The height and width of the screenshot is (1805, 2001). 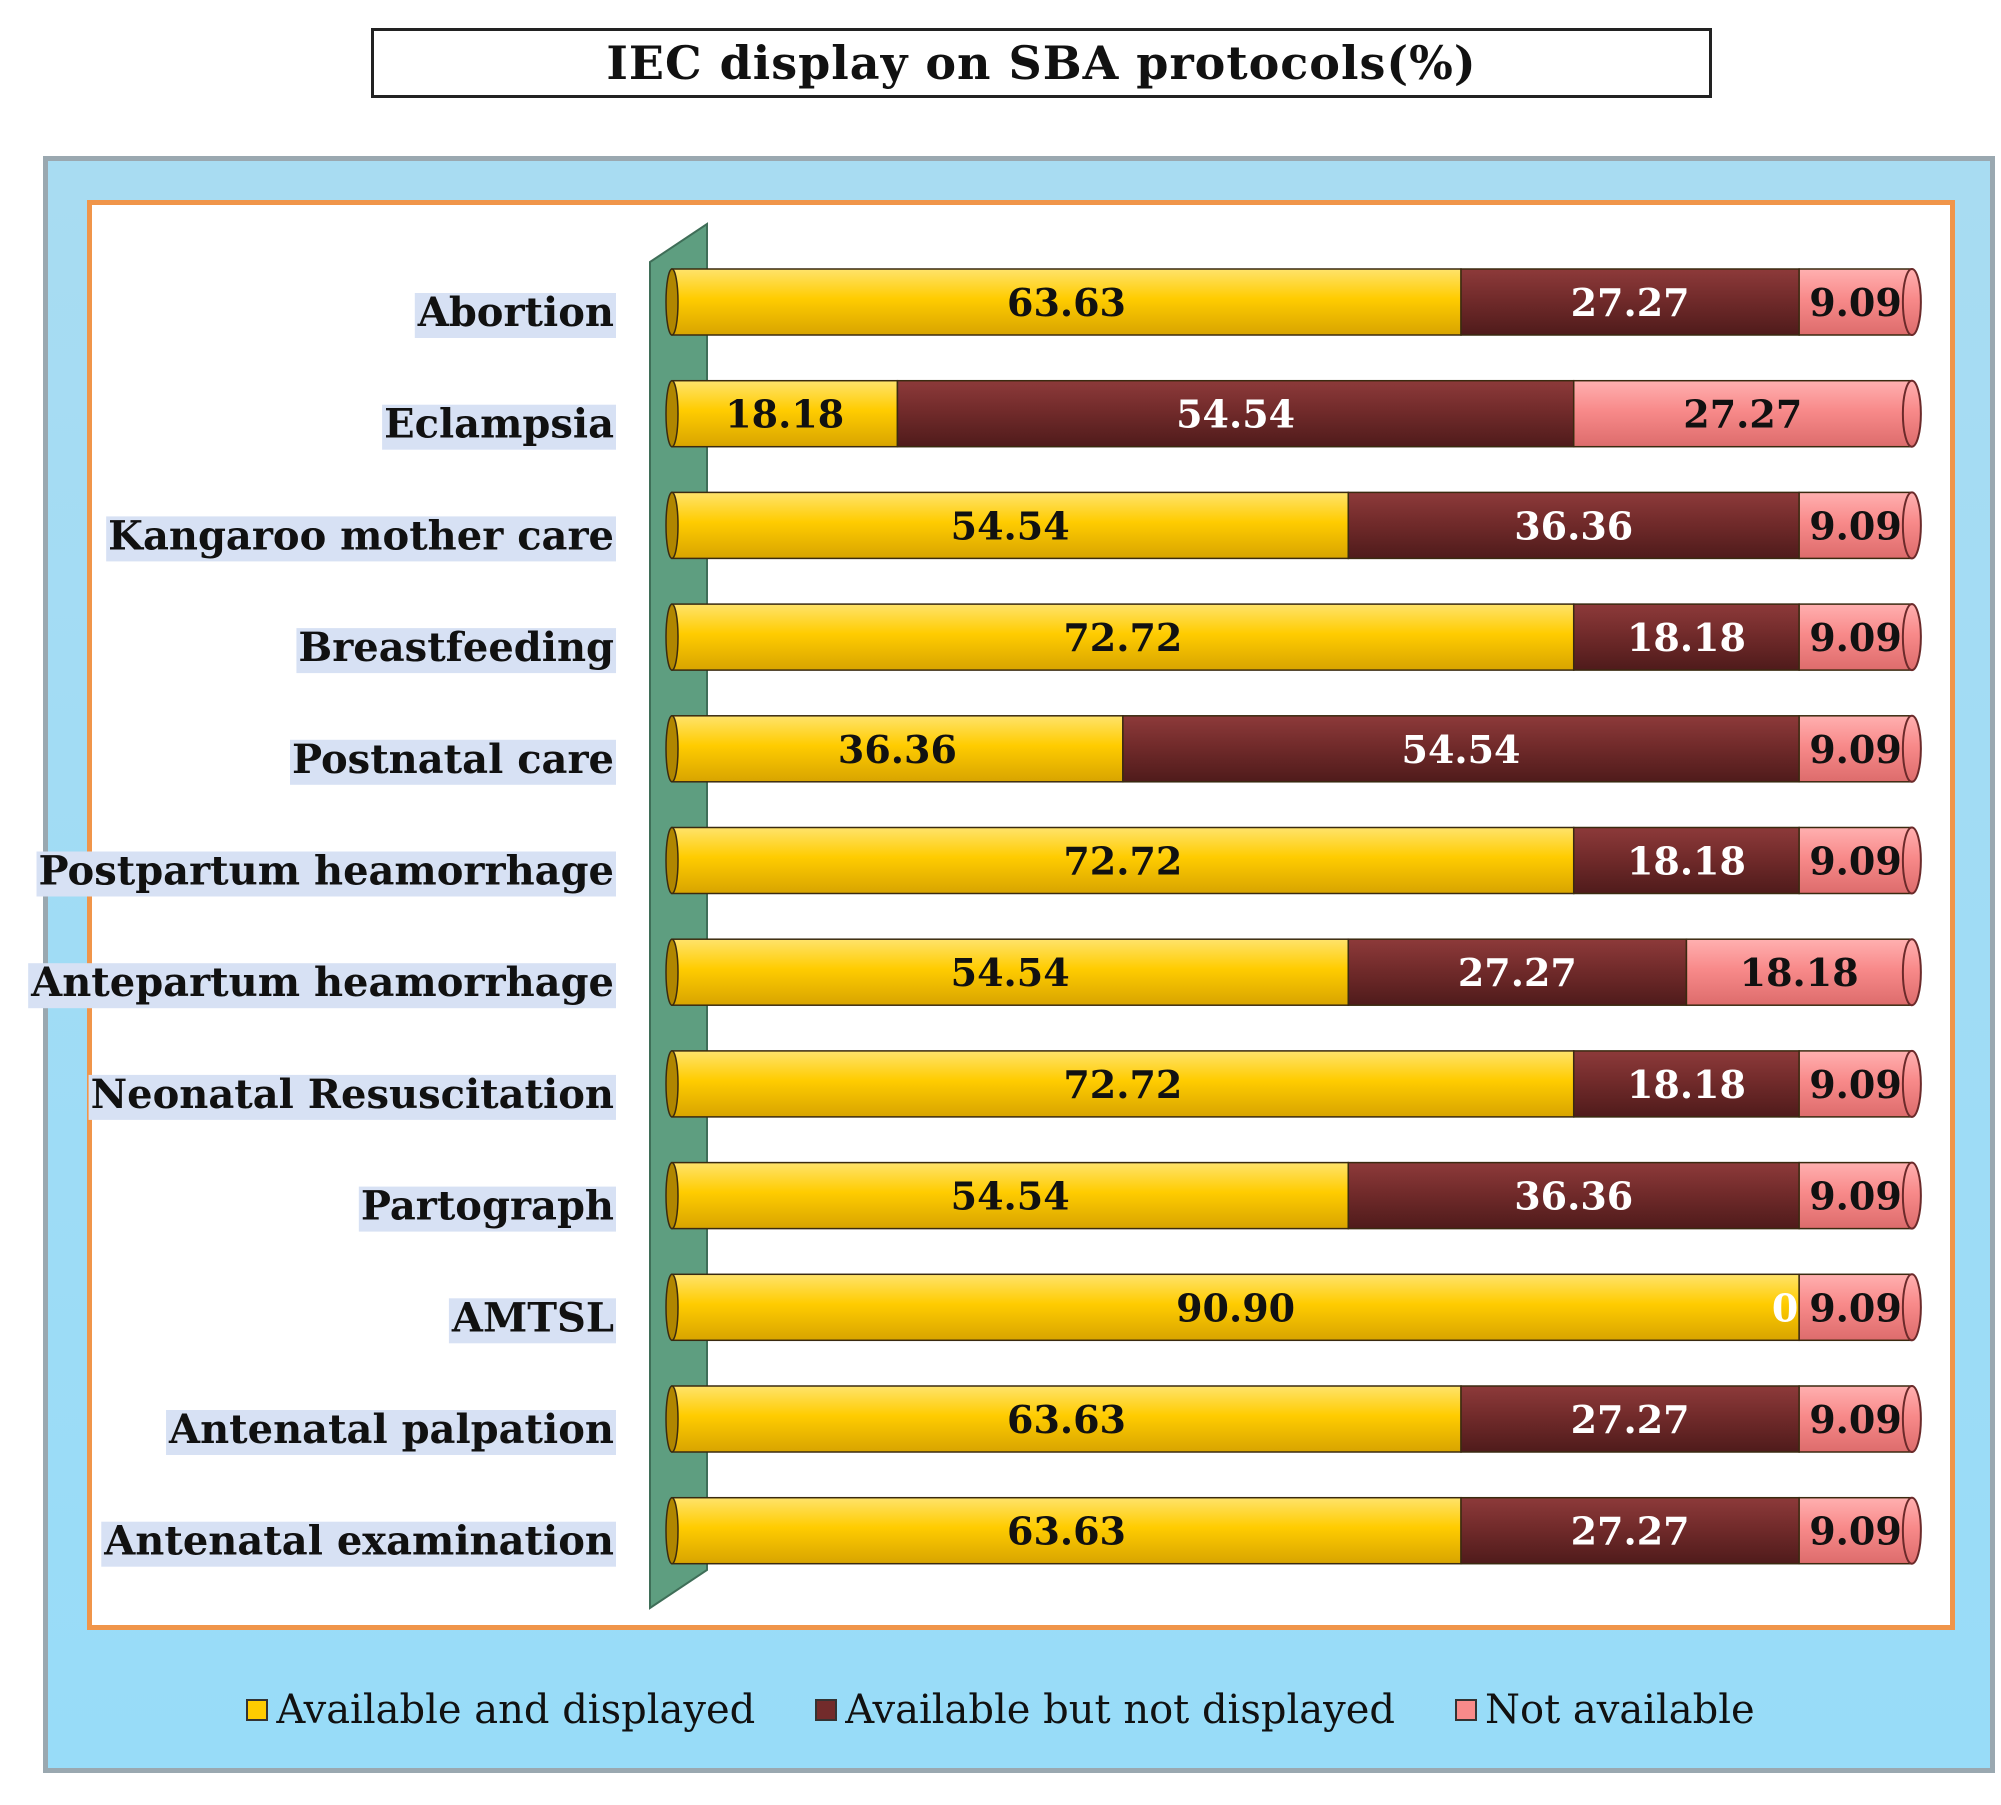 What do you see at coordinates (532, 1317) in the screenshot?
I see `category-label: AMTSL` at bounding box center [532, 1317].